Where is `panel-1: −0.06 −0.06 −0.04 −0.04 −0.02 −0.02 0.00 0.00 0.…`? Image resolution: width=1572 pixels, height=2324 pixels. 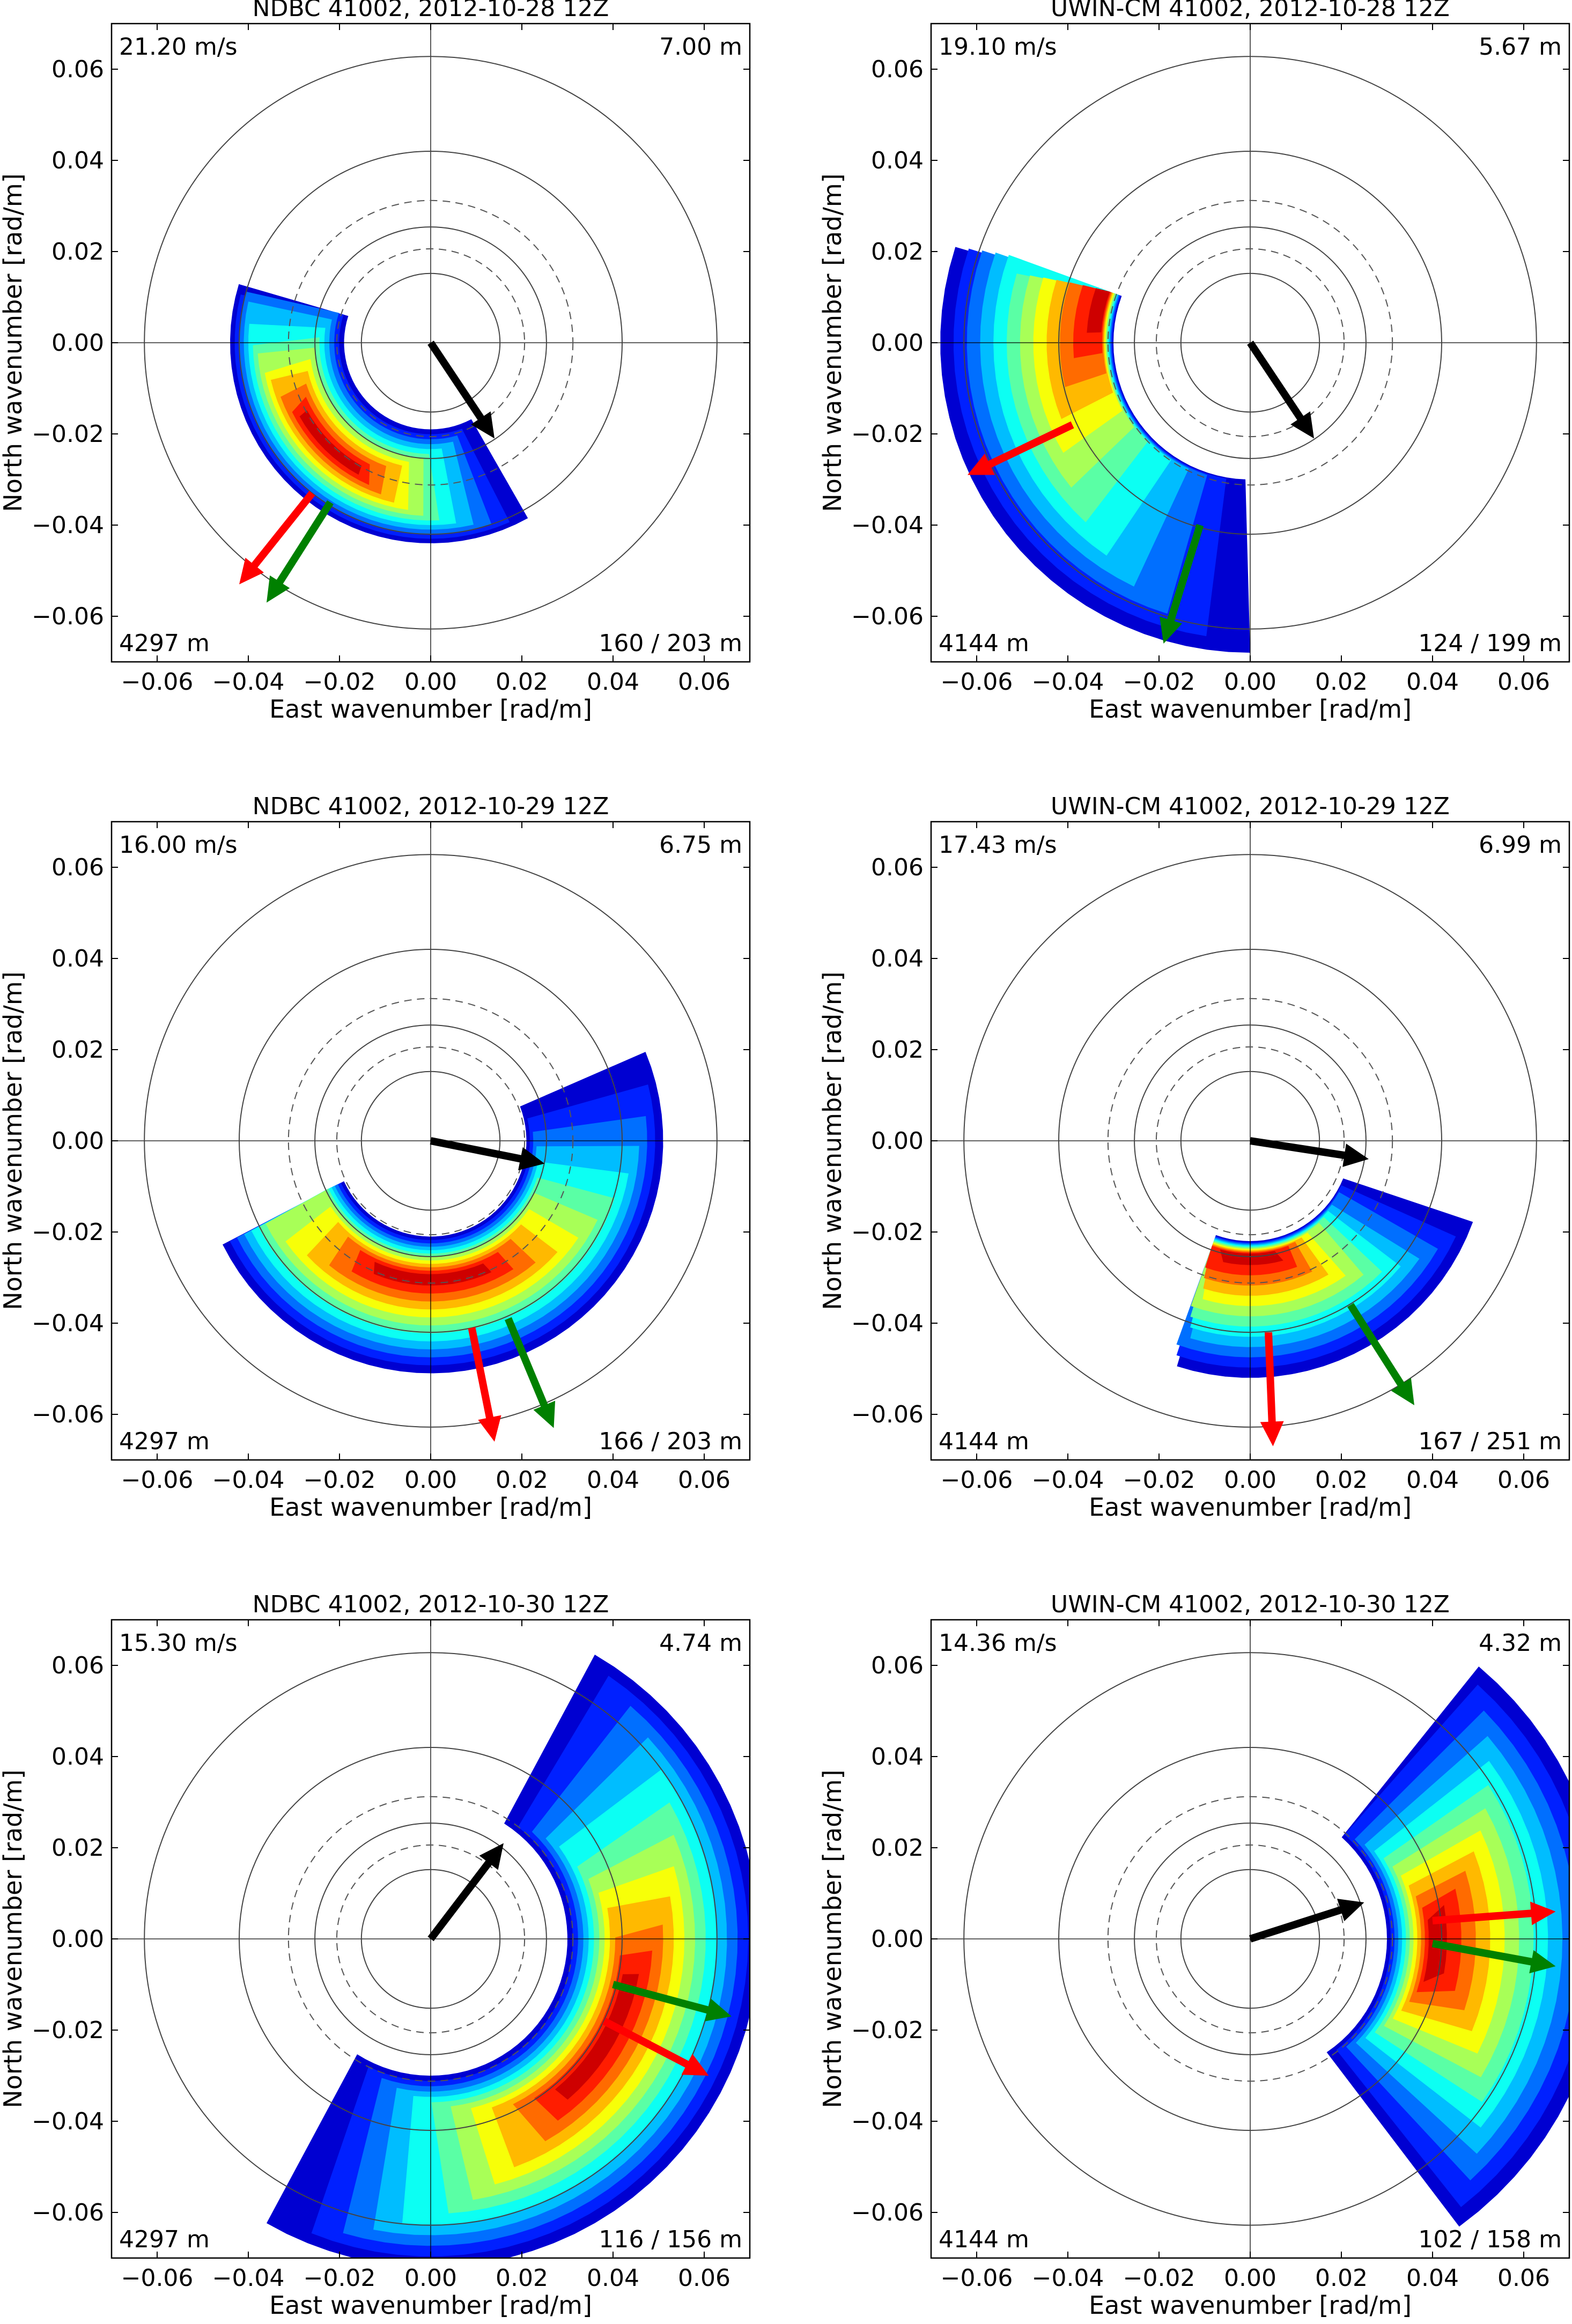
panel-1: −0.06 −0.06 −0.04 −0.04 −0.02 −0.02 0.00 0.00 0.… is located at coordinates (376, 362).